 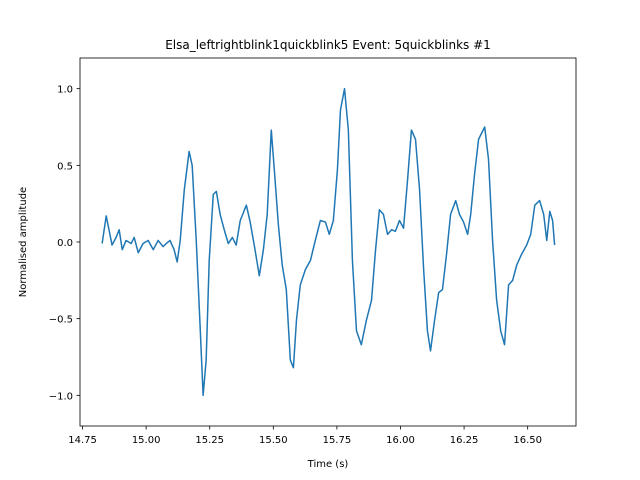 I want to click on x-tick-label: 15.50, so click(x=273, y=440).